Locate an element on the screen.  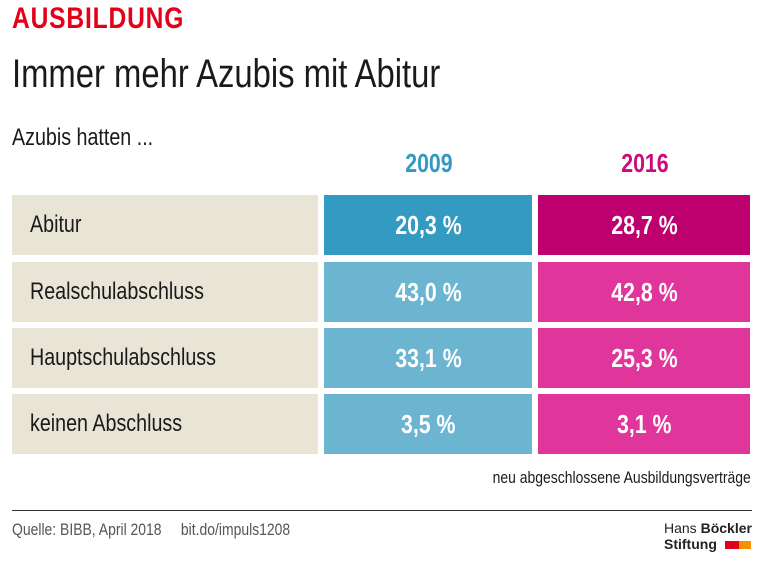
value-2016: 3,1 % is located at coordinates (644, 424).